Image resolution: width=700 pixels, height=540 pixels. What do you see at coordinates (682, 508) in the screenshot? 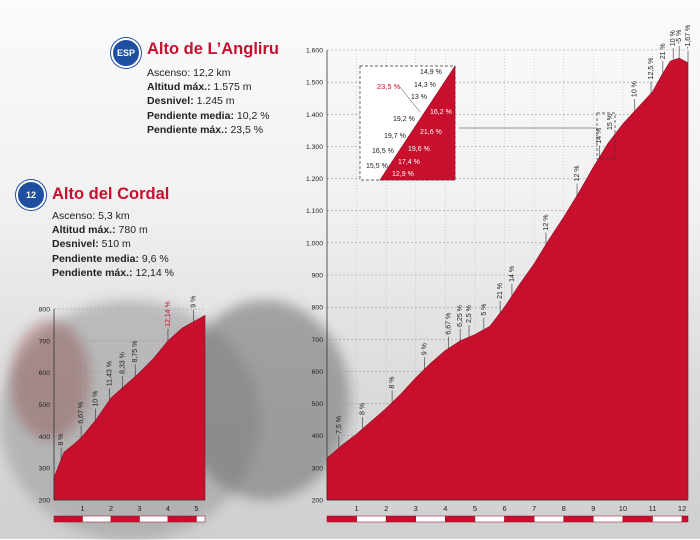
I see `angliru-xtick-label: 12` at bounding box center [682, 508].